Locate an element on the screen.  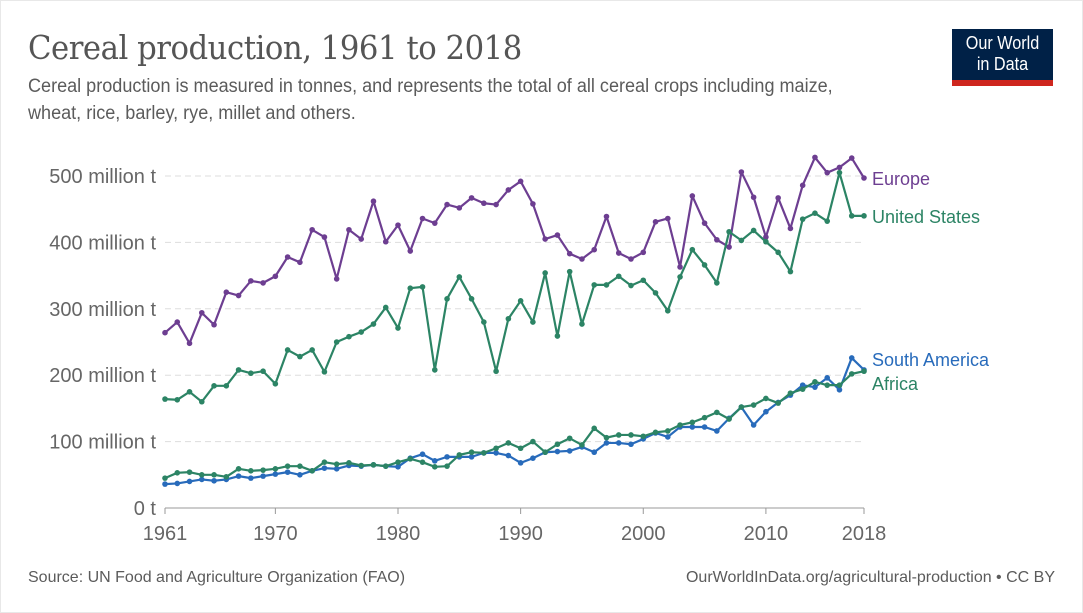
legend-label-africa: Africa is located at coordinates (895, 384).